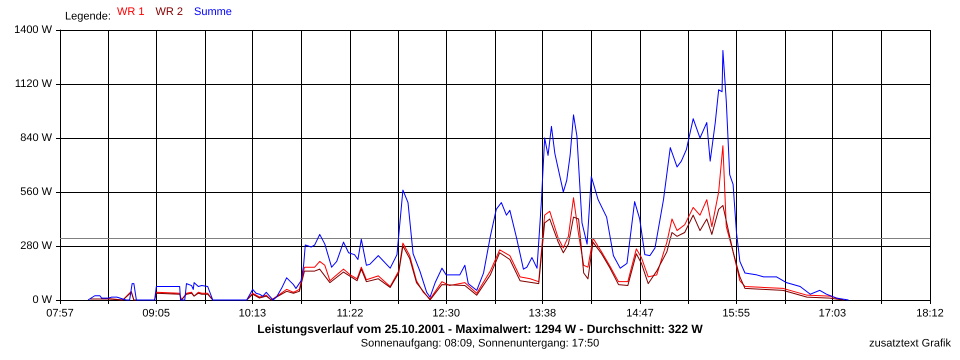 The width and height of the screenshot is (960, 360). What do you see at coordinates (36, 138) in the screenshot?
I see `y-tick-label: 840 W` at bounding box center [36, 138].